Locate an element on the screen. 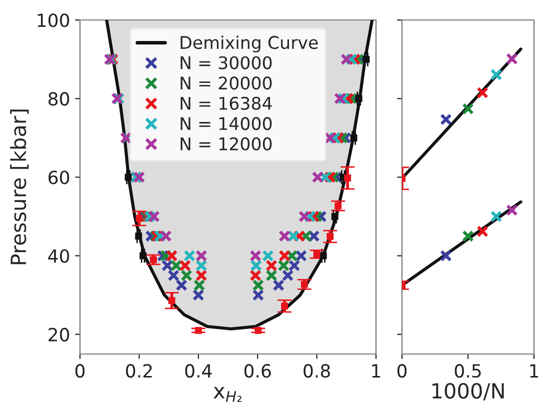  legend-label: Demixing Curve is located at coordinates (249, 44).